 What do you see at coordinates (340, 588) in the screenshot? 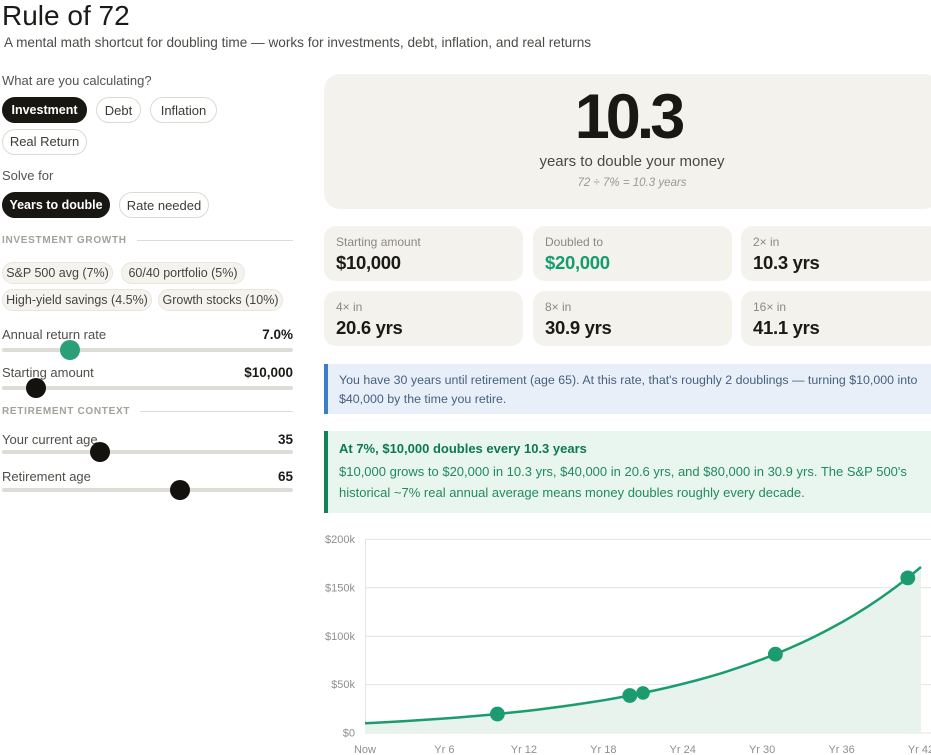
I see `svg-text: $150k` at bounding box center [340, 588].